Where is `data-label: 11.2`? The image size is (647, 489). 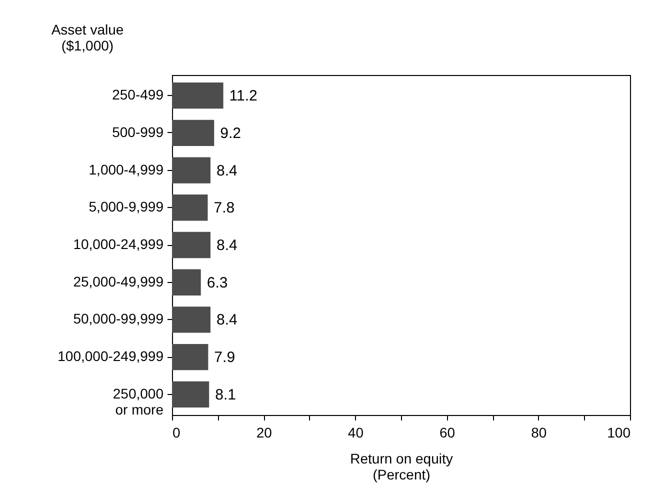
data-label: 11.2 is located at coordinates (243, 96).